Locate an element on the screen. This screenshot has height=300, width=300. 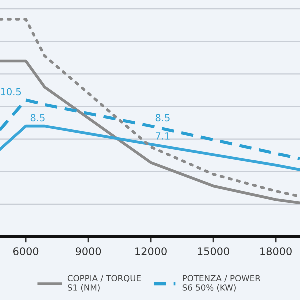
data-label: 10.5 is located at coordinates (11, 92).